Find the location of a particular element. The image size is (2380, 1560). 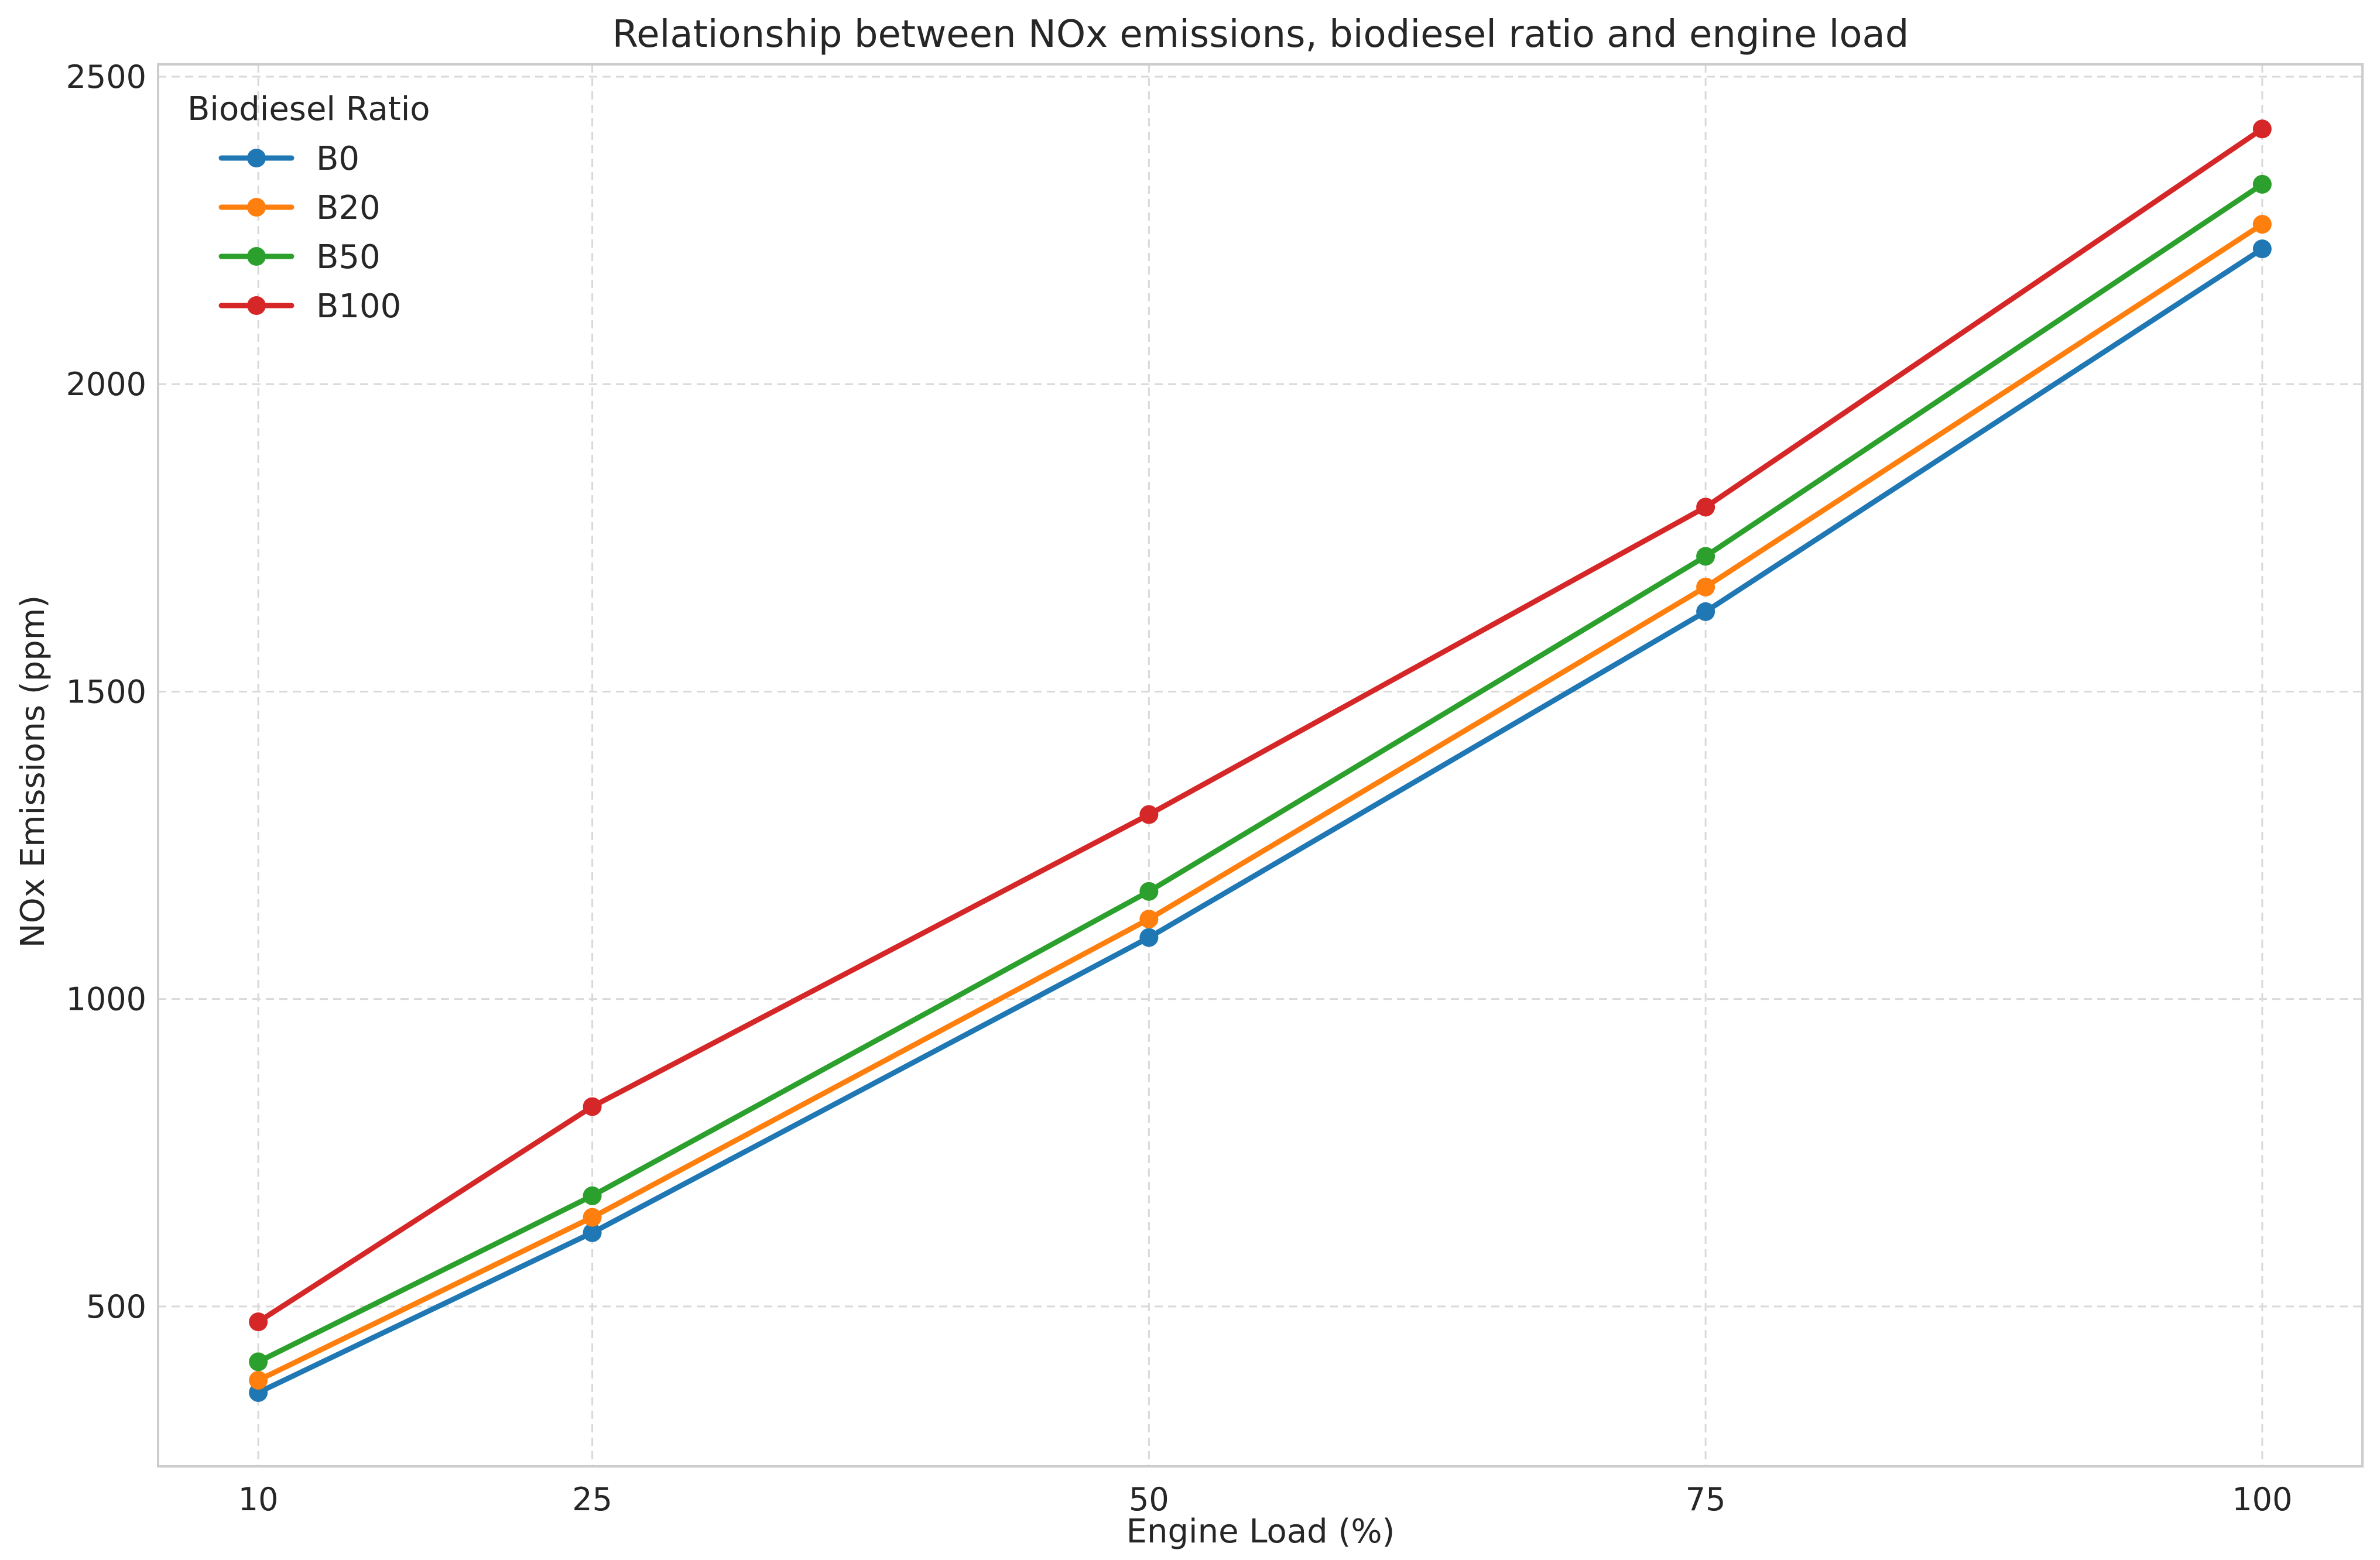

legend-label: B0 is located at coordinates (337, 159).